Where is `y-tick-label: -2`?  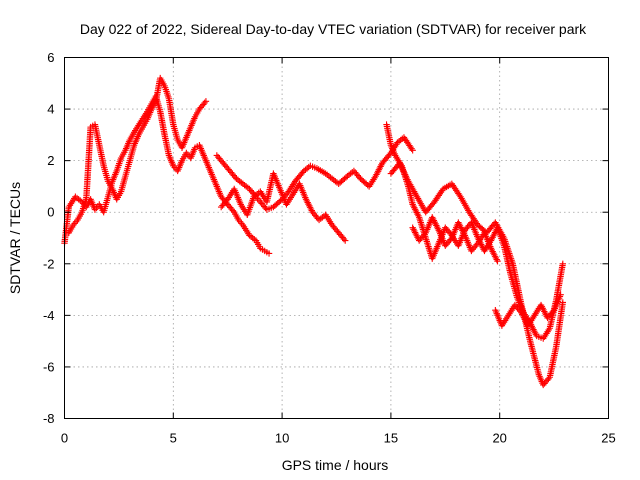 y-tick-label: -2 is located at coordinates (49, 263).